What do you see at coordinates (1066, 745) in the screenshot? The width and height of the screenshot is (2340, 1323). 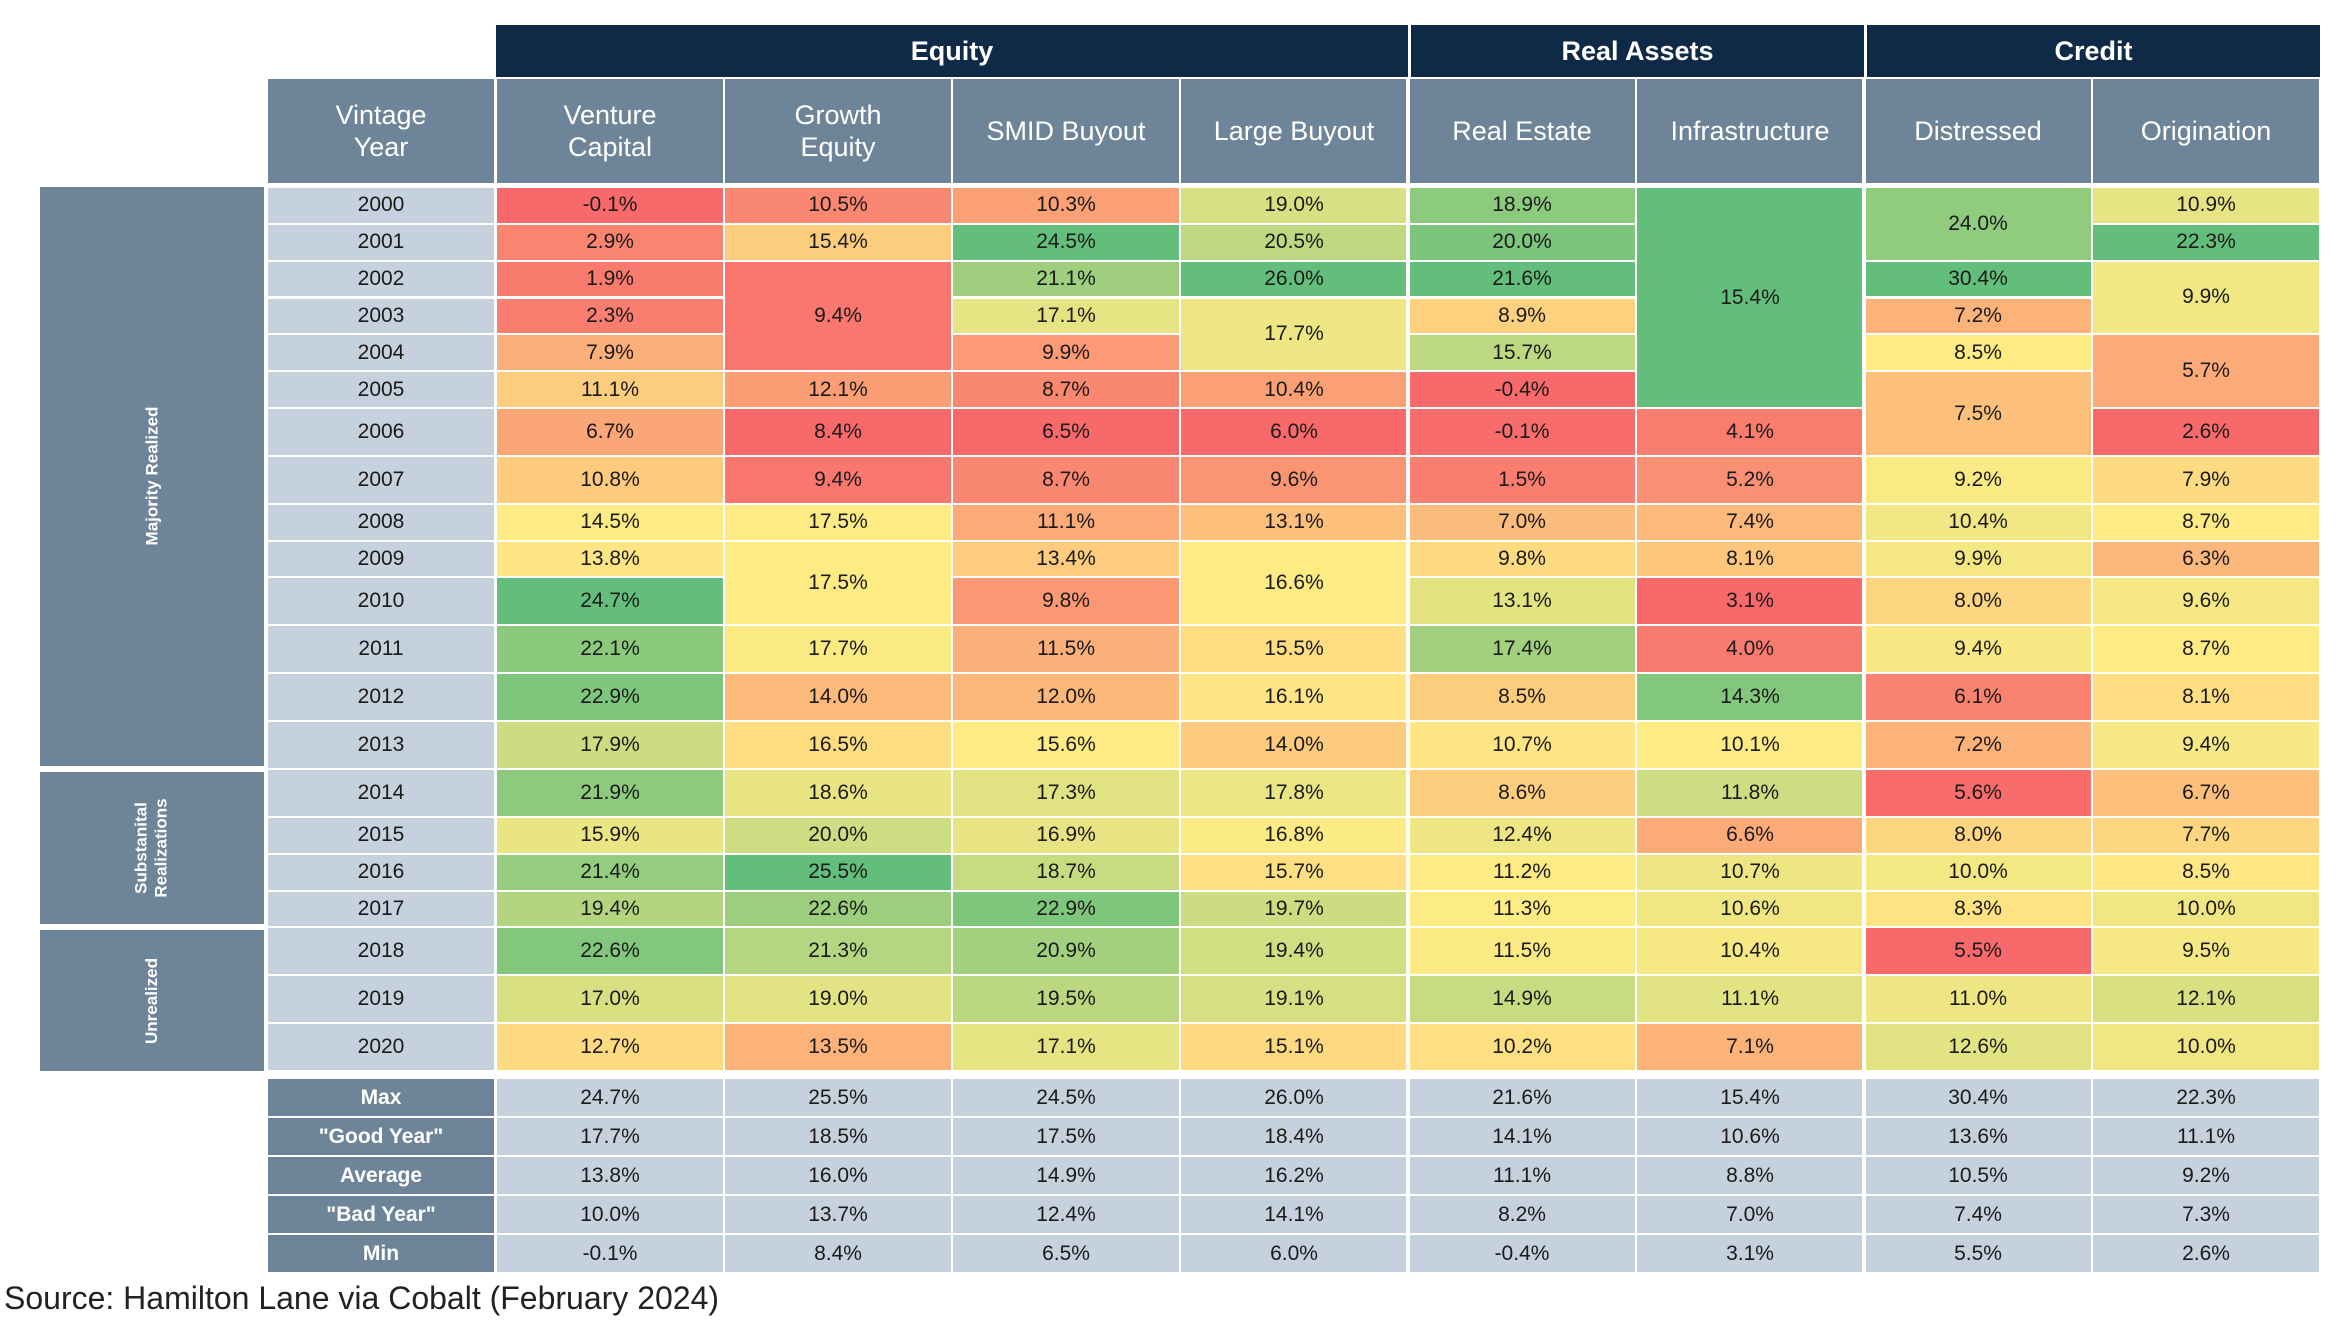 I see `heatmap-cell: 15.6%` at bounding box center [1066, 745].